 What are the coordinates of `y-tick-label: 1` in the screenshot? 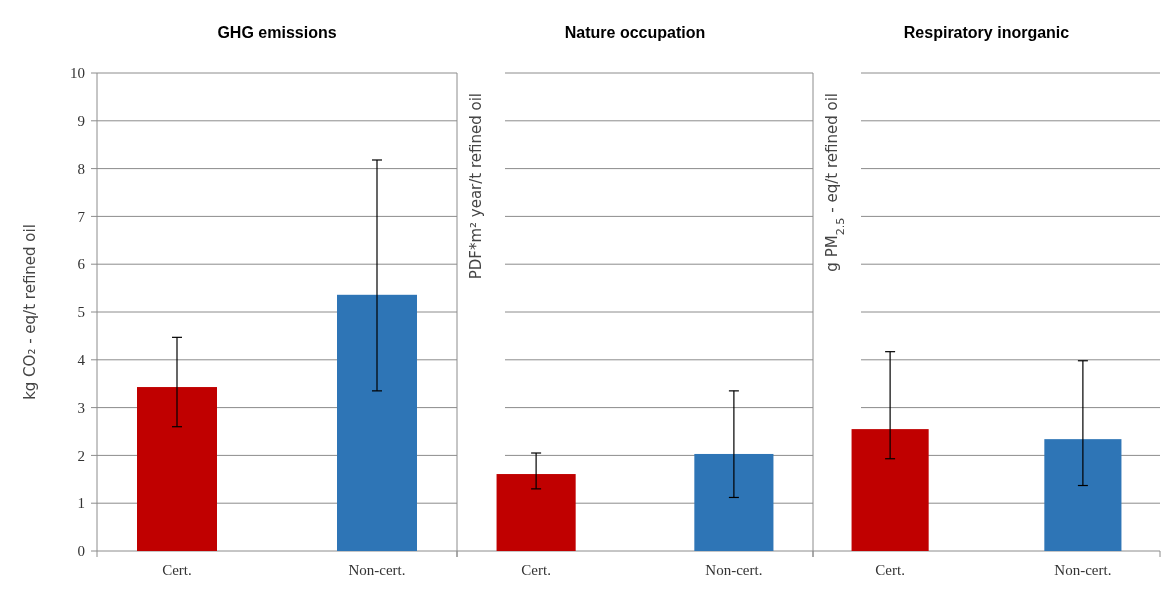 It's located at (81, 503).